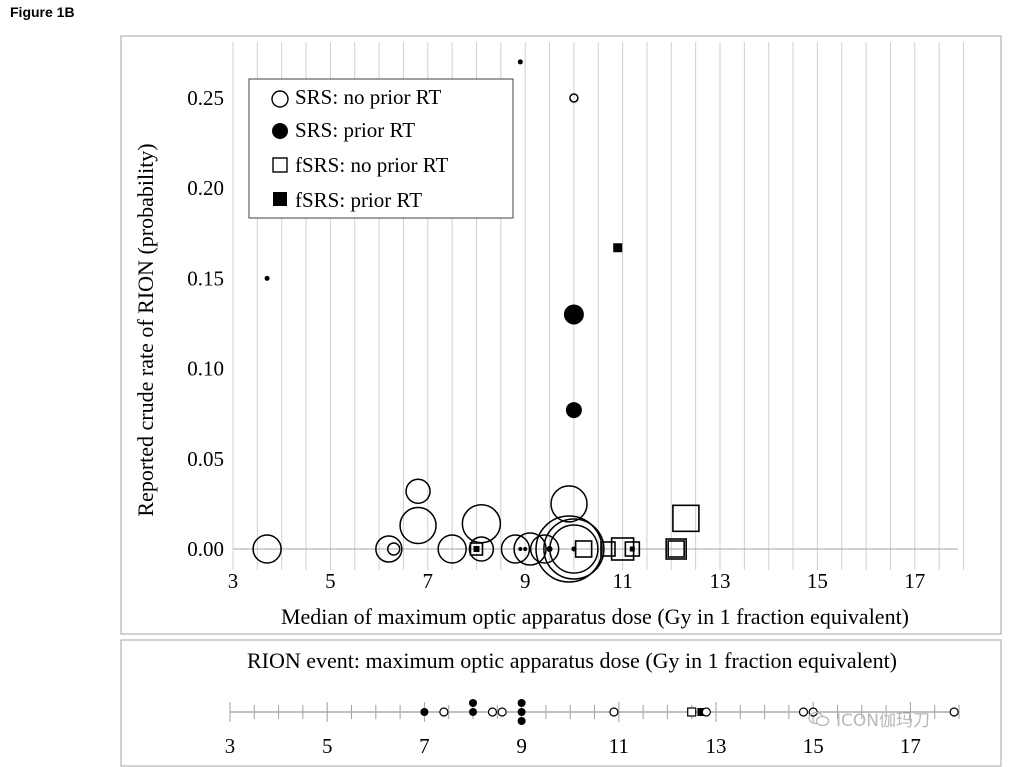 The width and height of the screenshot is (1021, 767). What do you see at coordinates (368, 97) in the screenshot?
I see `legend-label-srs-no-prior: SRS: no prior RT` at bounding box center [368, 97].